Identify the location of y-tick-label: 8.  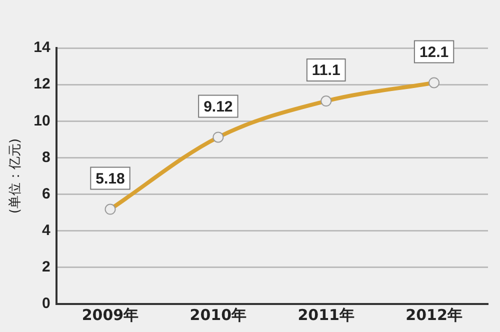
(46, 157).